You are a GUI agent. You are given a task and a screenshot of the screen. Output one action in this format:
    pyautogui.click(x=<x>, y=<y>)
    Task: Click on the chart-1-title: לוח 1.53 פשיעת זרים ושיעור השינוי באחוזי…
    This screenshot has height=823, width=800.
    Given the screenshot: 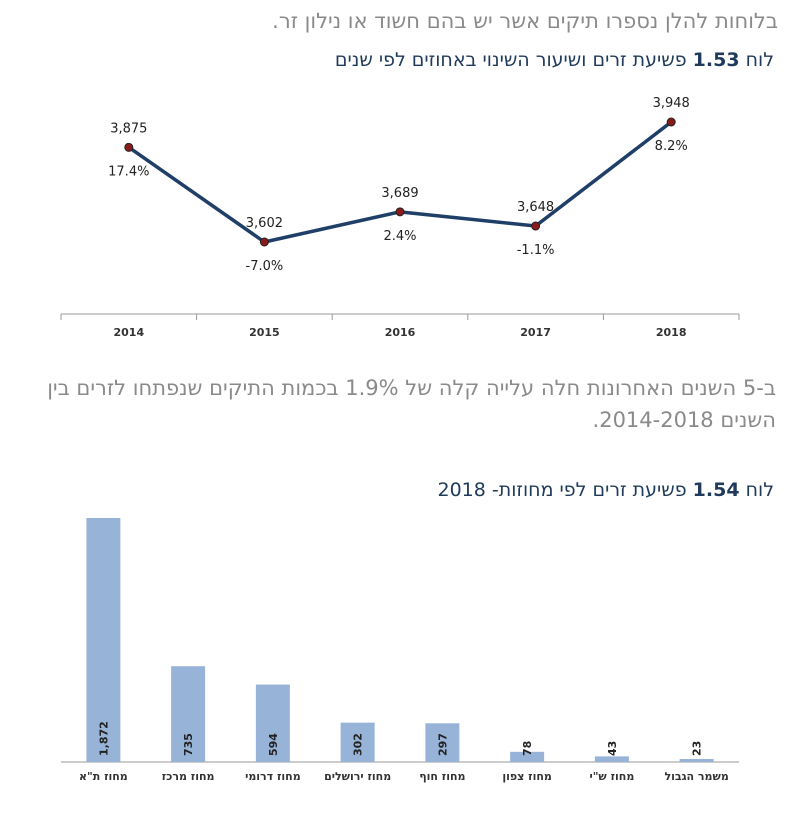 What is the action you would take?
    pyautogui.click(x=392, y=60)
    